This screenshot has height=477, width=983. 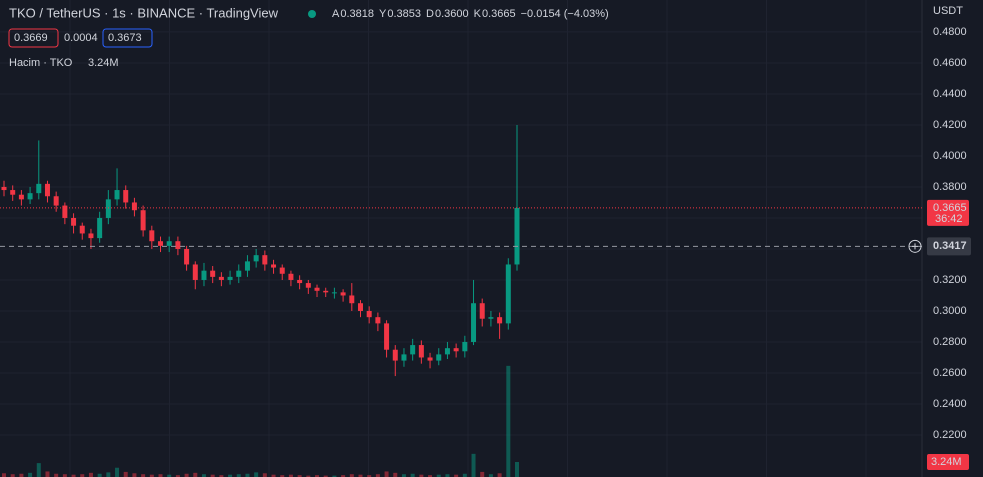 I want to click on bid-value: 0.3669, so click(x=31, y=38).